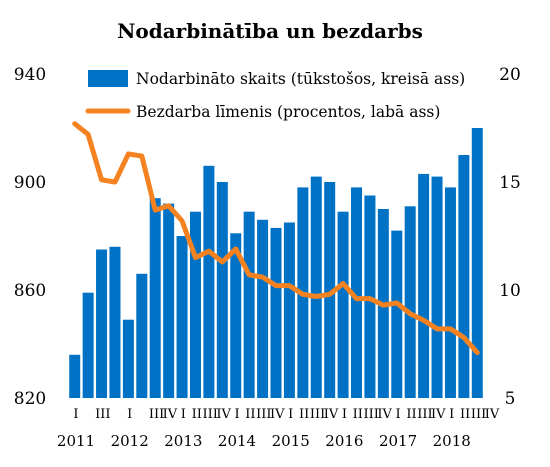 Image resolution: width=550 pixels, height=467 pixels. Describe the element at coordinates (270, 31) in the screenshot. I see `chart-title: Nodarbinātība un bezdarbs` at that location.